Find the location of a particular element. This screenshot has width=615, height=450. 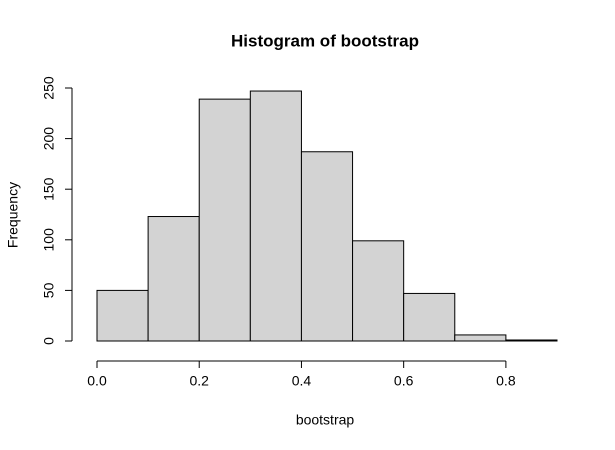

y-axis-label: Frequency is located at coordinates (13, 215).